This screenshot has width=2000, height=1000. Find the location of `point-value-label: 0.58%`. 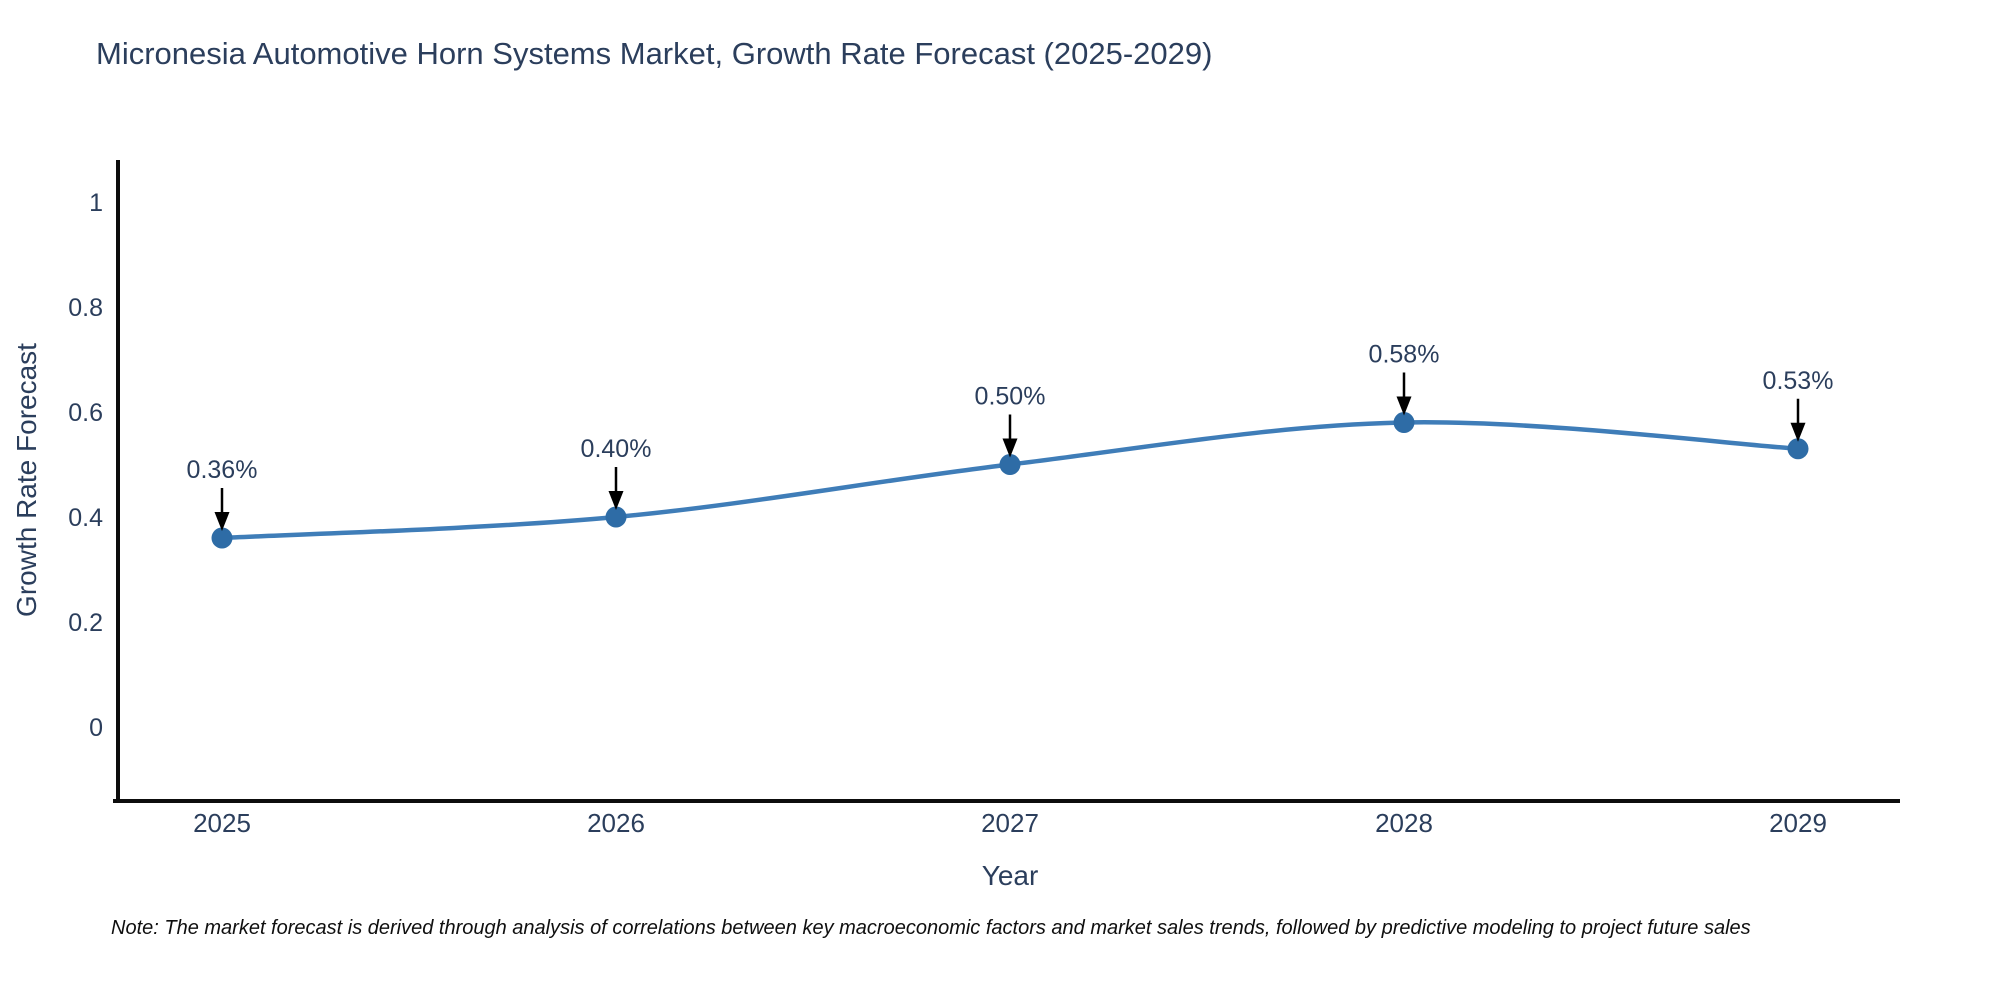

point-value-label: 0.58% is located at coordinates (1404, 355).